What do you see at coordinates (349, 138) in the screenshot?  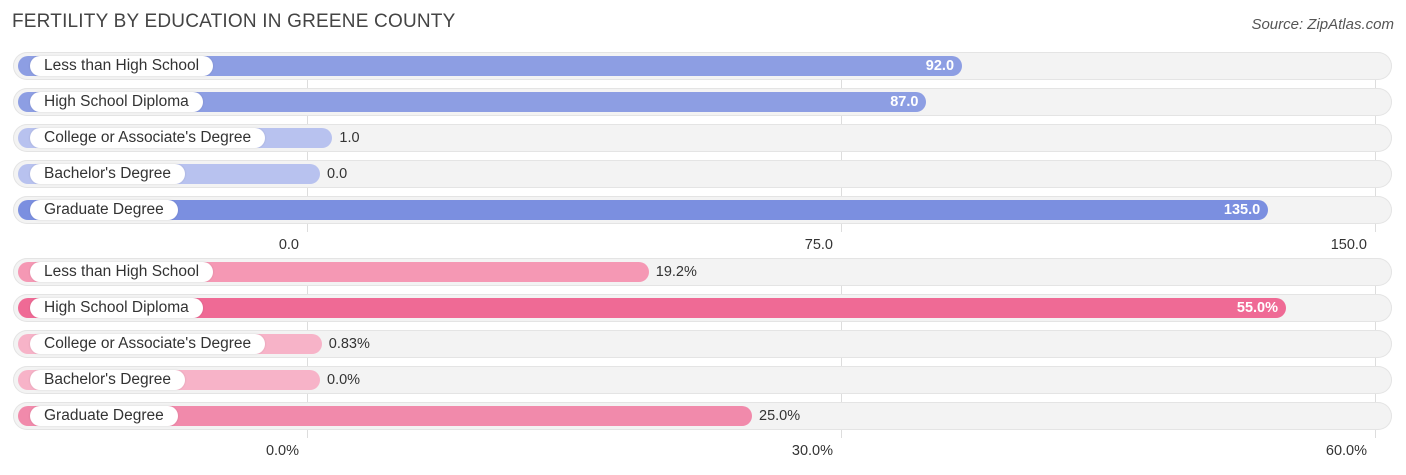 I see `value-label: 1.0` at bounding box center [349, 138].